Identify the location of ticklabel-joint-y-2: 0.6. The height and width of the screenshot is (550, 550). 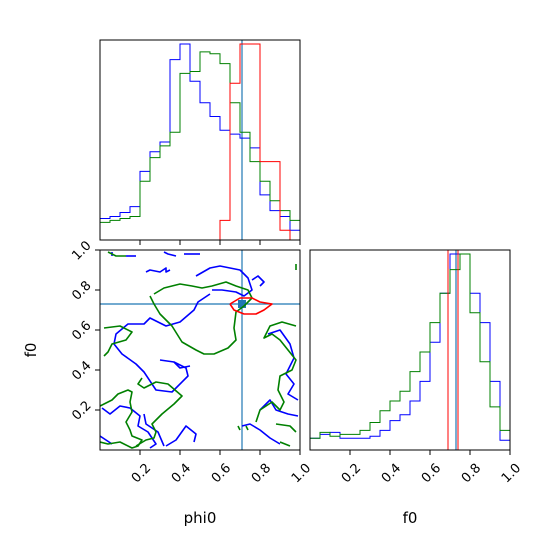
(81, 330).